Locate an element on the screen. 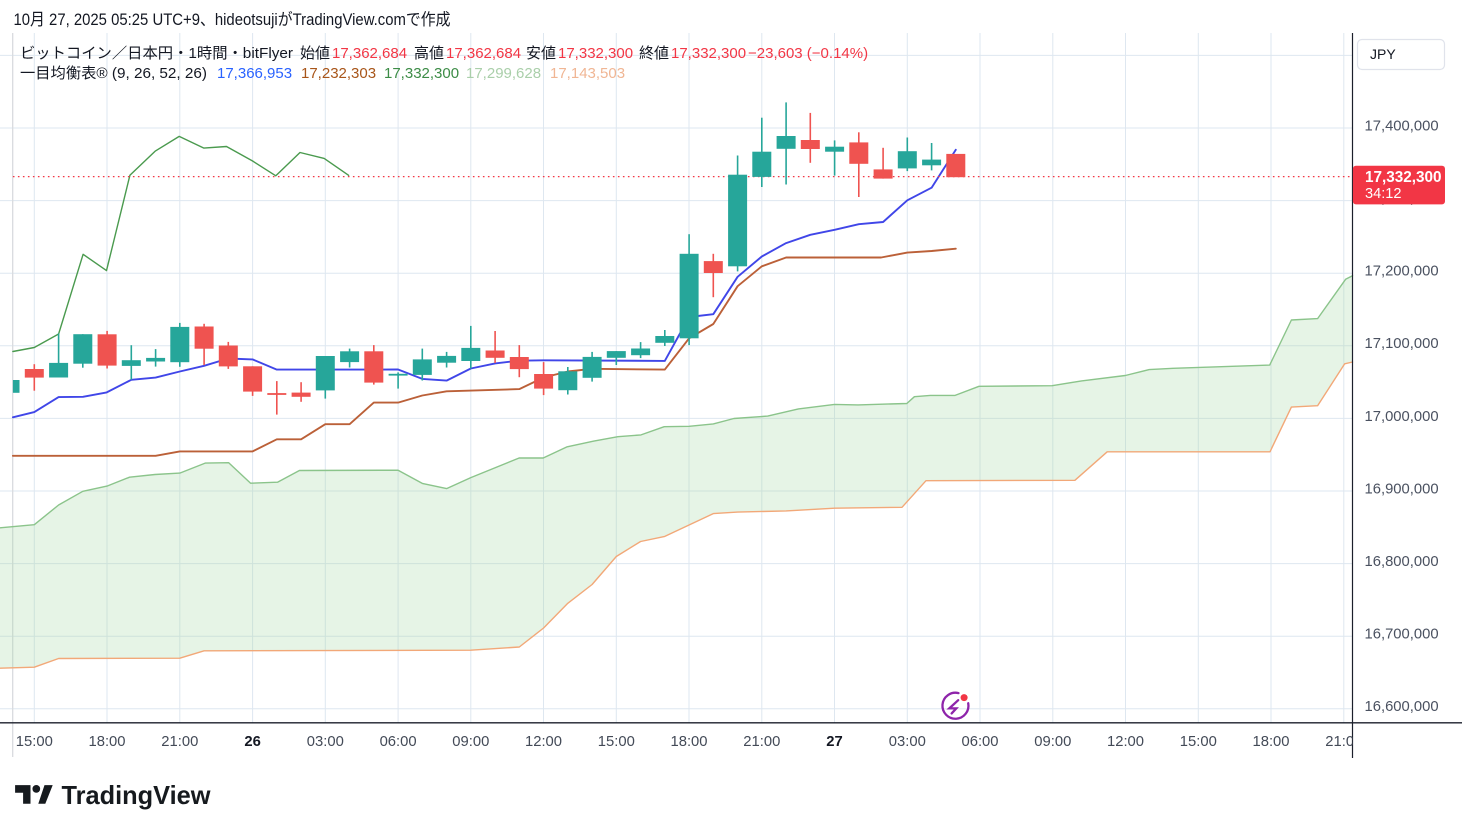  svg-text: 16,700,000 is located at coordinates (1402, 635).